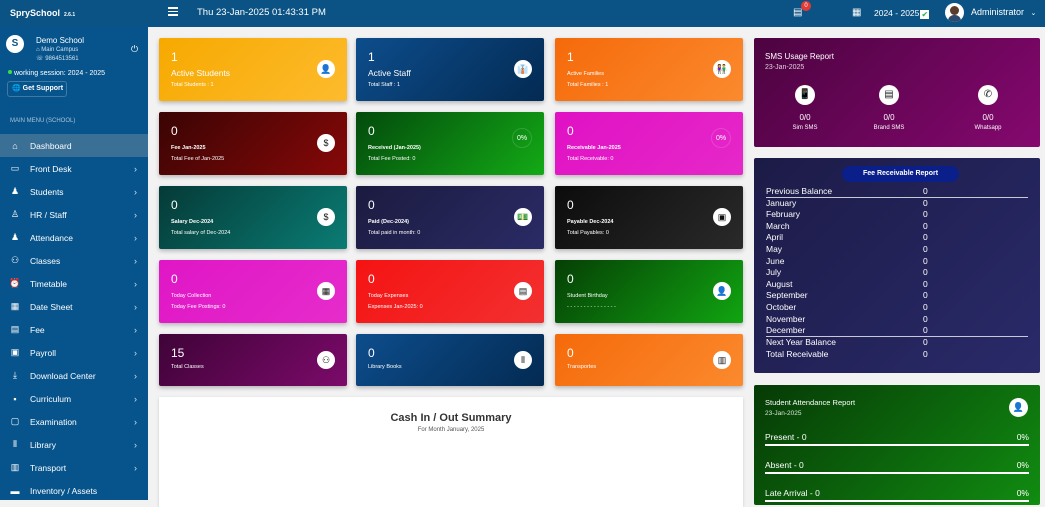 The width and height of the screenshot is (1045, 507). I want to click on menu-toggle-icon, so click(173, 12).